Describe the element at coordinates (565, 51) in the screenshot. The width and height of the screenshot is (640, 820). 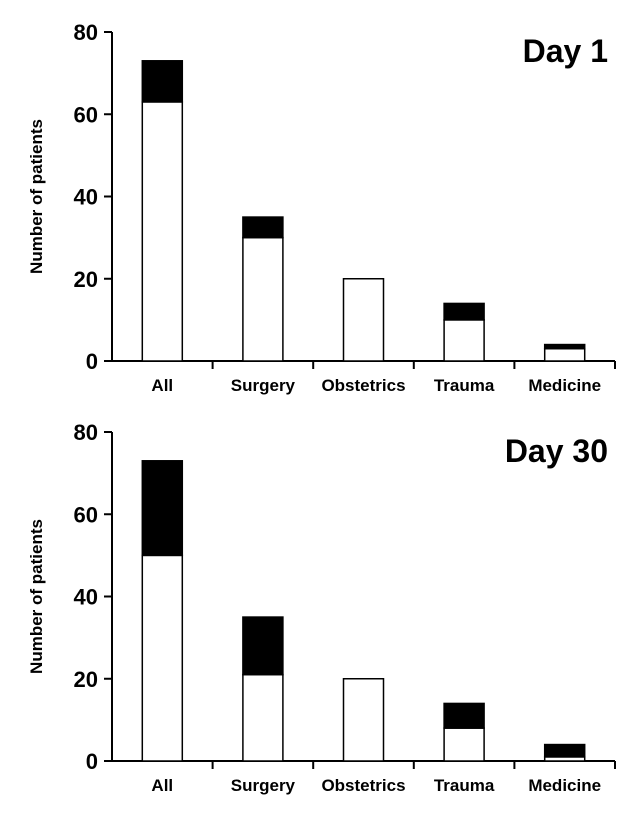
I see `panel-title: Day 1` at that location.